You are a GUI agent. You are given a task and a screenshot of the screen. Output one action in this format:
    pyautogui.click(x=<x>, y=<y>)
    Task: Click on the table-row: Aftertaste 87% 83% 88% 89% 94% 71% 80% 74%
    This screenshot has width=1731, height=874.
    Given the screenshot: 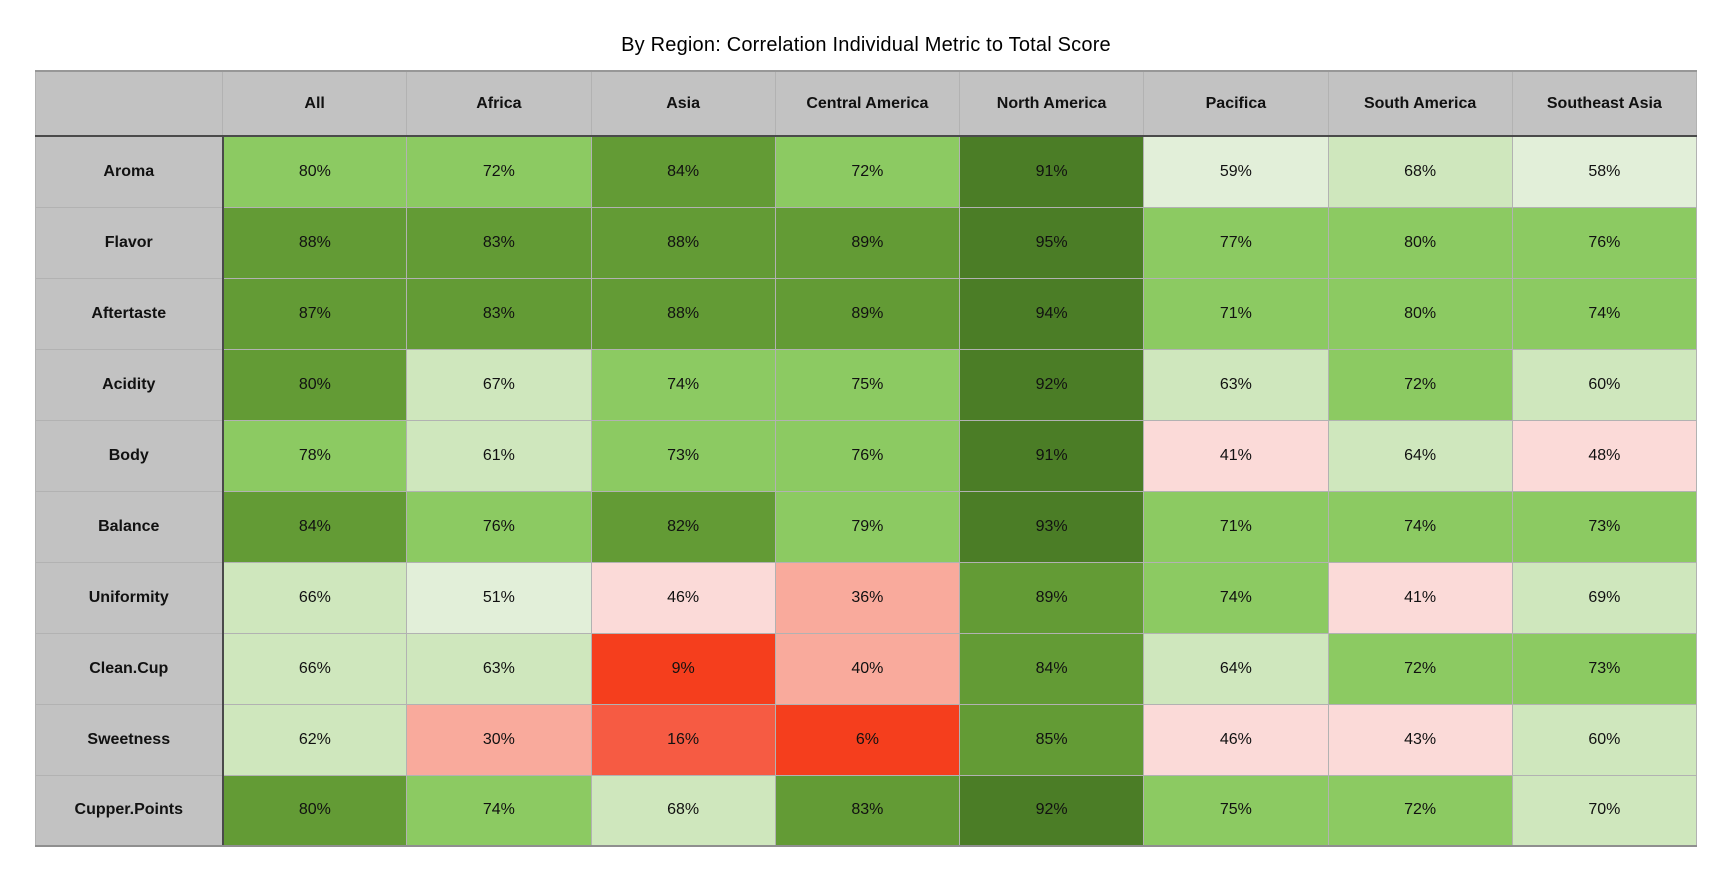 What is the action you would take?
    pyautogui.click(x=866, y=313)
    